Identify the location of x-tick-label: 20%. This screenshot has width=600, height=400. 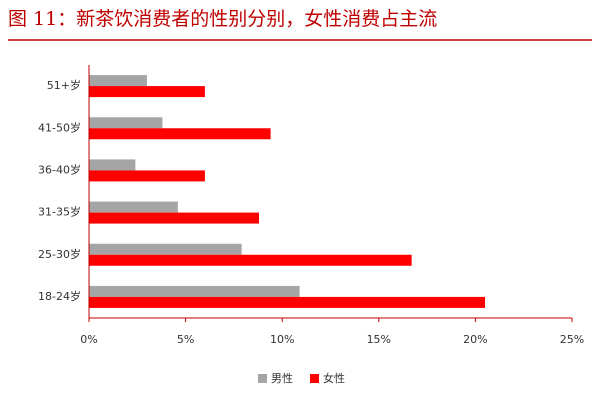
(475, 339).